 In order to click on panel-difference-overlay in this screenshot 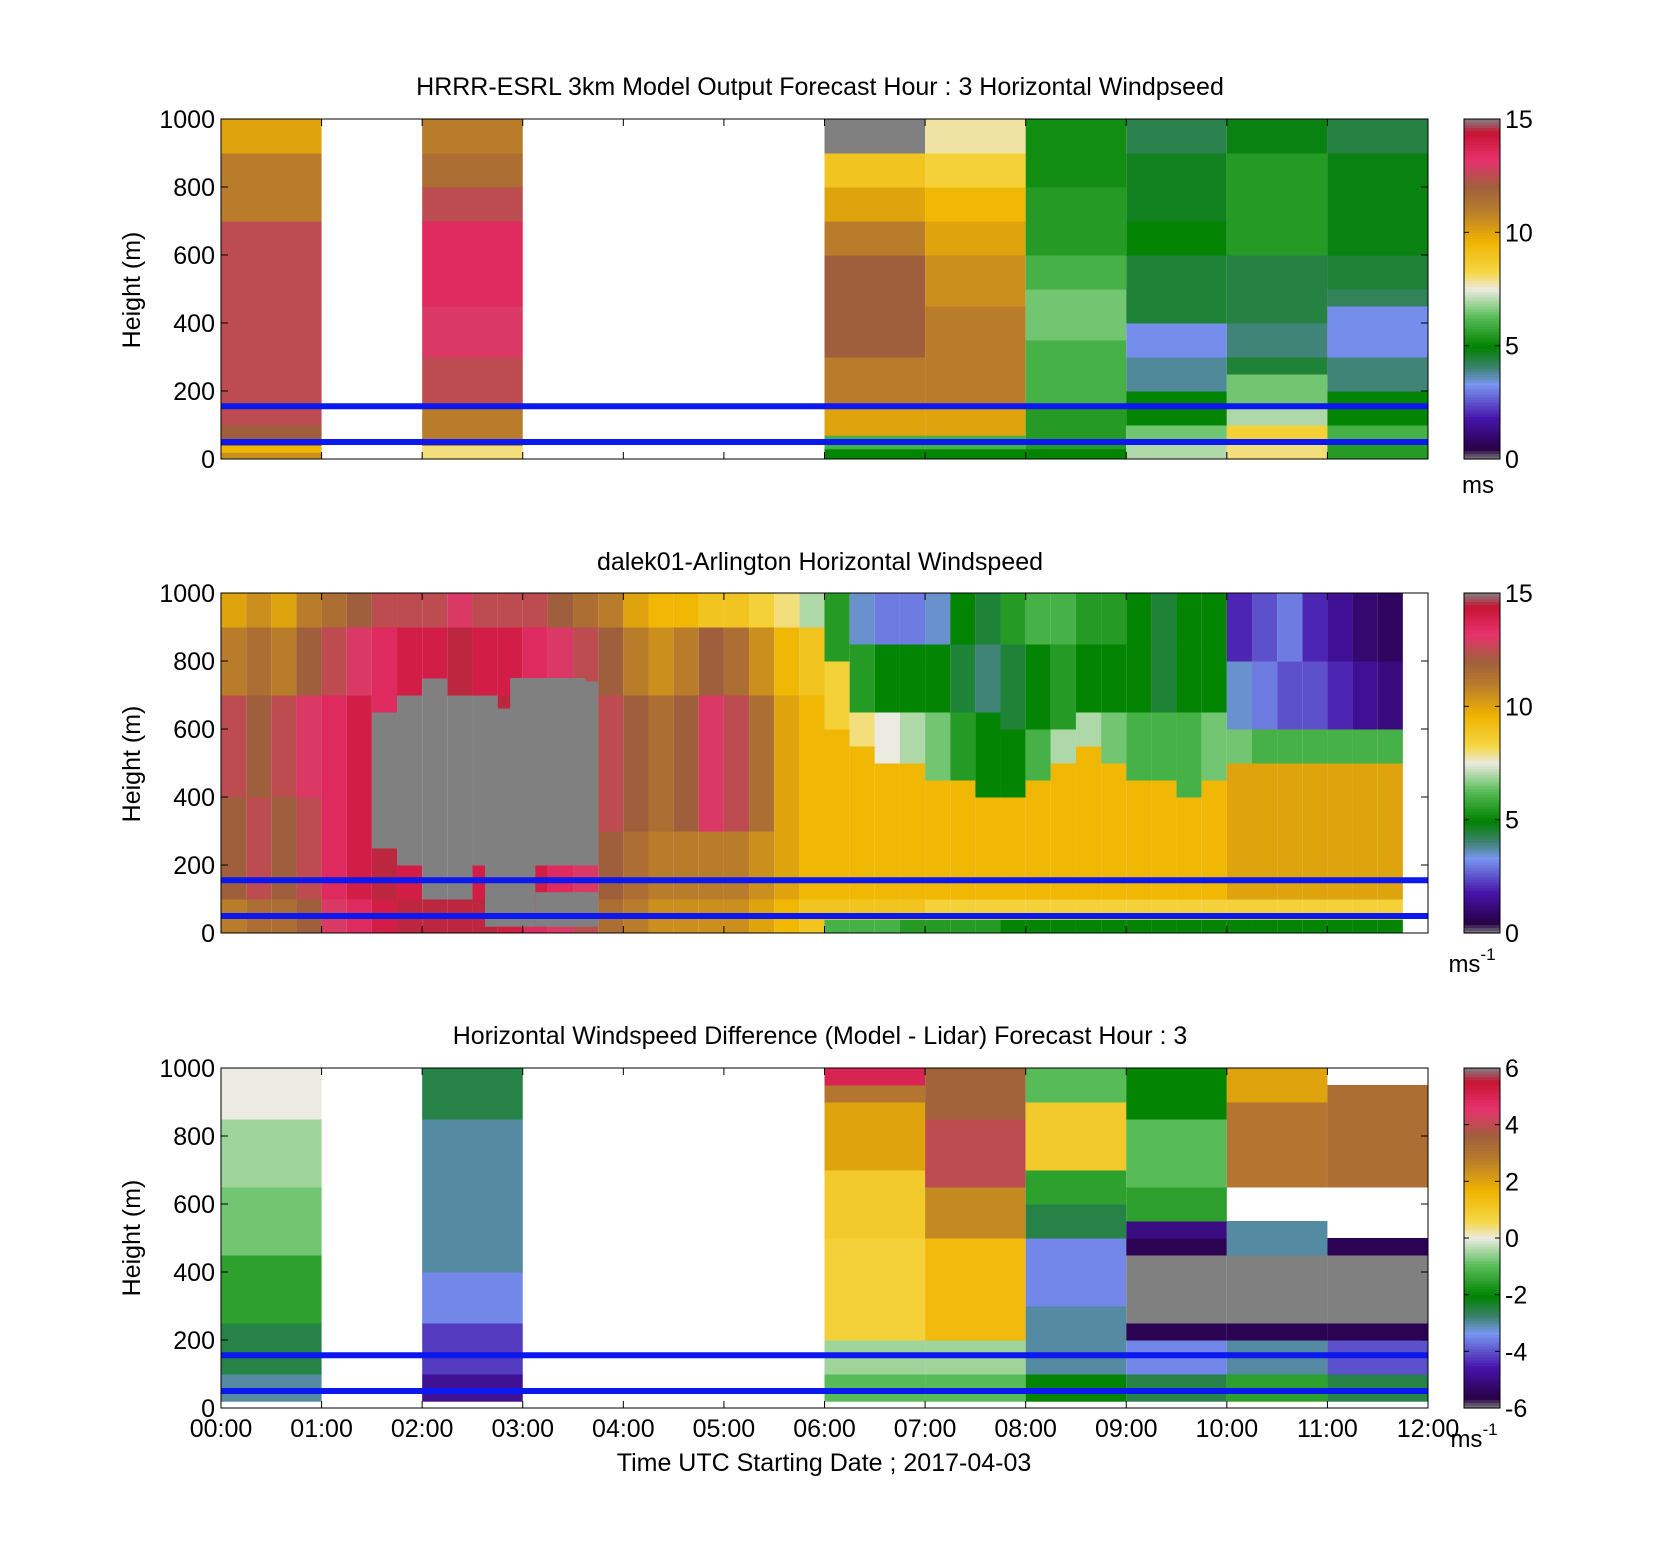, I will do `click(824, 1373)`.